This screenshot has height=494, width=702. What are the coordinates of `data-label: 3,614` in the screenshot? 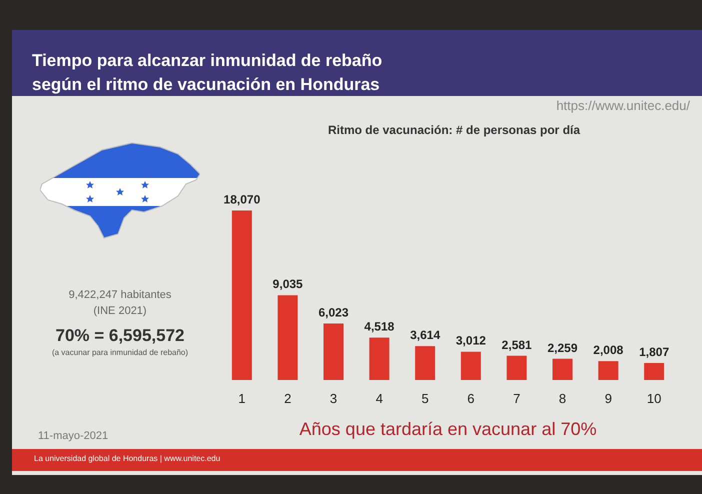 It's located at (425, 335).